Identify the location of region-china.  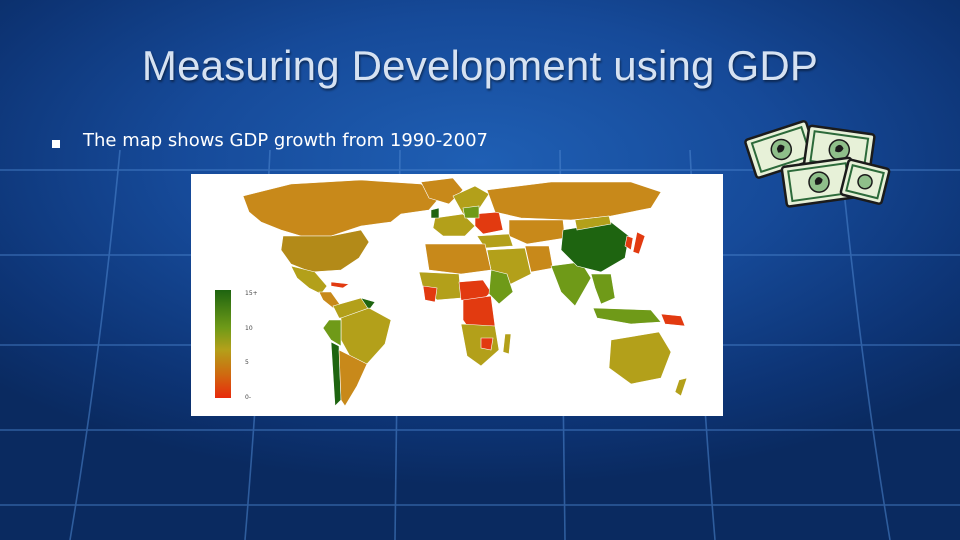
(595, 247).